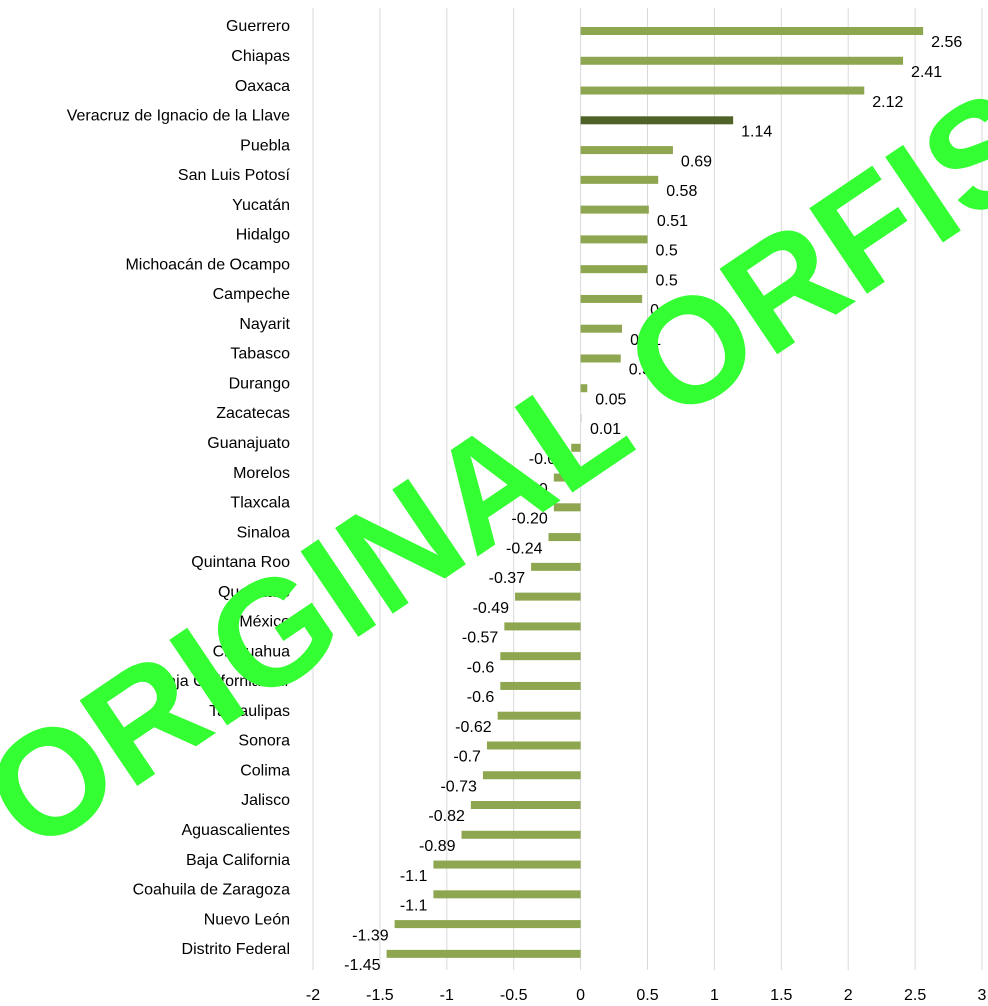  What do you see at coordinates (848, 995) in the screenshot?
I see `x-tick-label: 2` at bounding box center [848, 995].